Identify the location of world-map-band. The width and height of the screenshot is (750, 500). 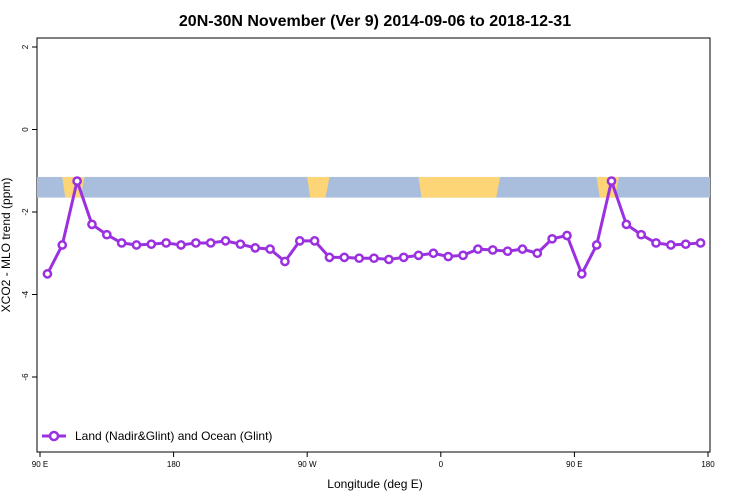
(373, 187).